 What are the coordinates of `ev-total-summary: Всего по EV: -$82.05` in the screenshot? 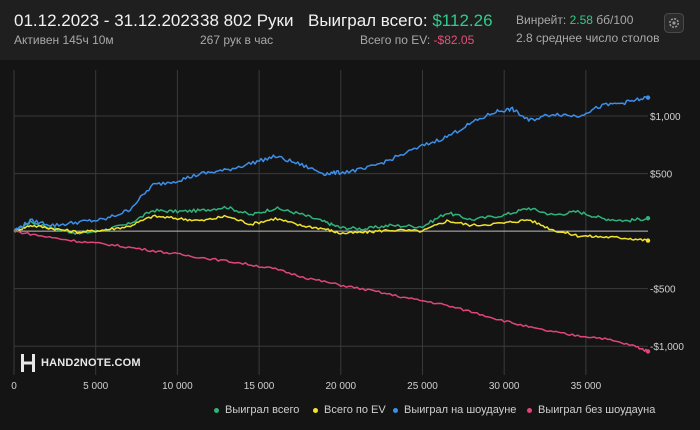 It's located at (417, 40).